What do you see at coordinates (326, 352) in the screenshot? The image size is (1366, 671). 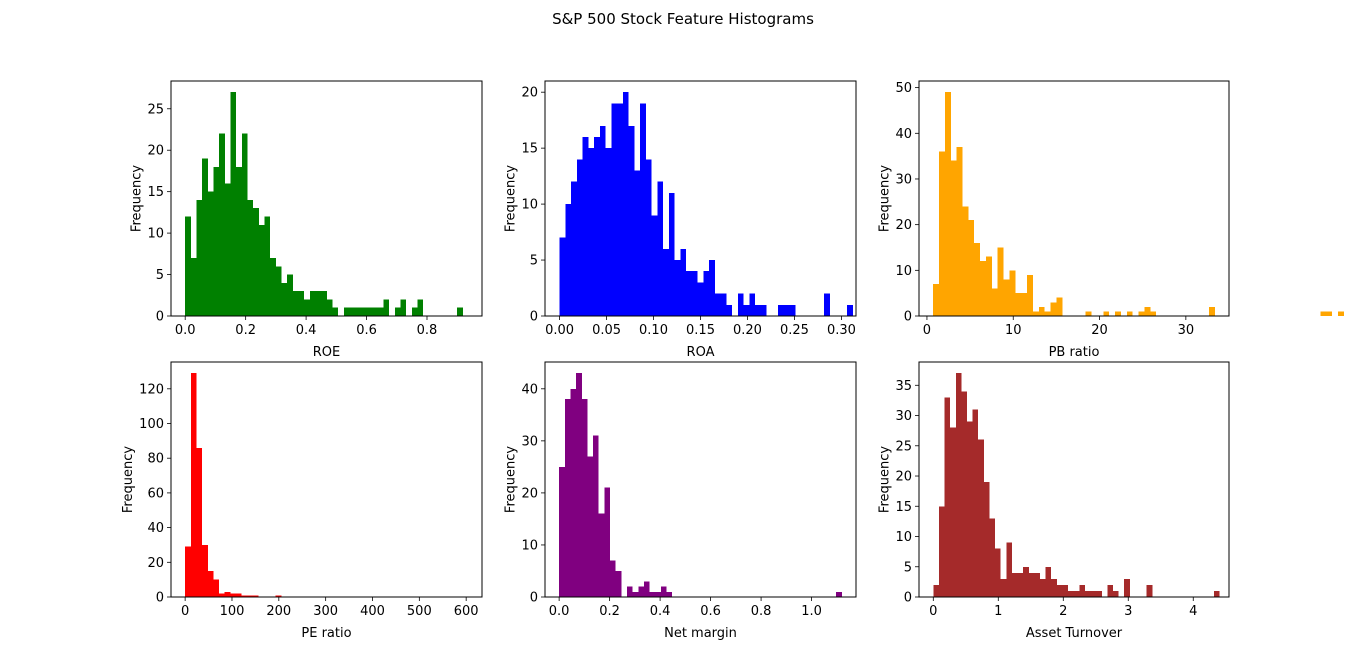 I see `x-axis-label: ROE` at bounding box center [326, 352].